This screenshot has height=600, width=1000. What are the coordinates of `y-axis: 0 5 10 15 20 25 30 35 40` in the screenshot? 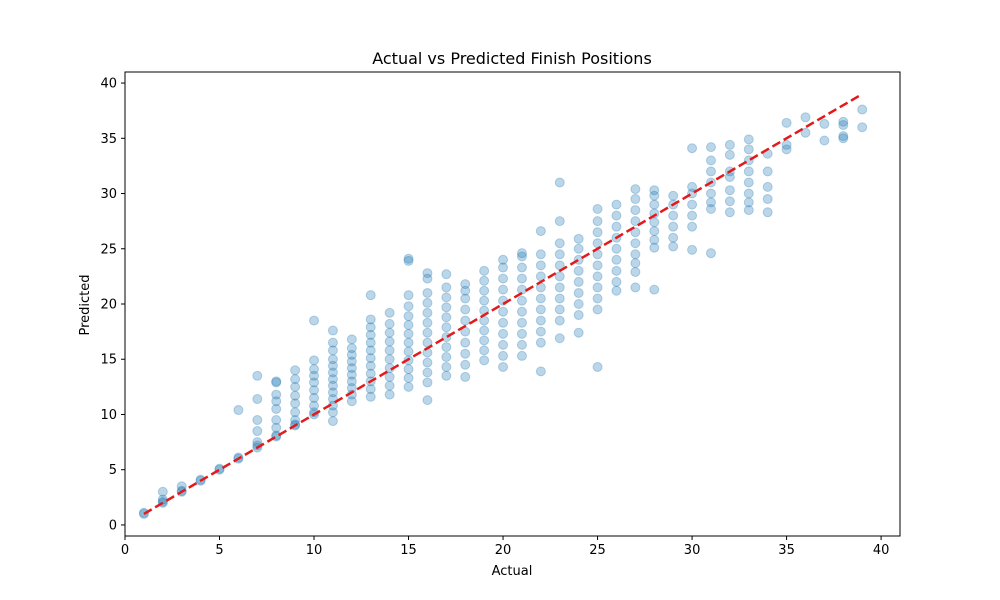 It's located at (112, 305).